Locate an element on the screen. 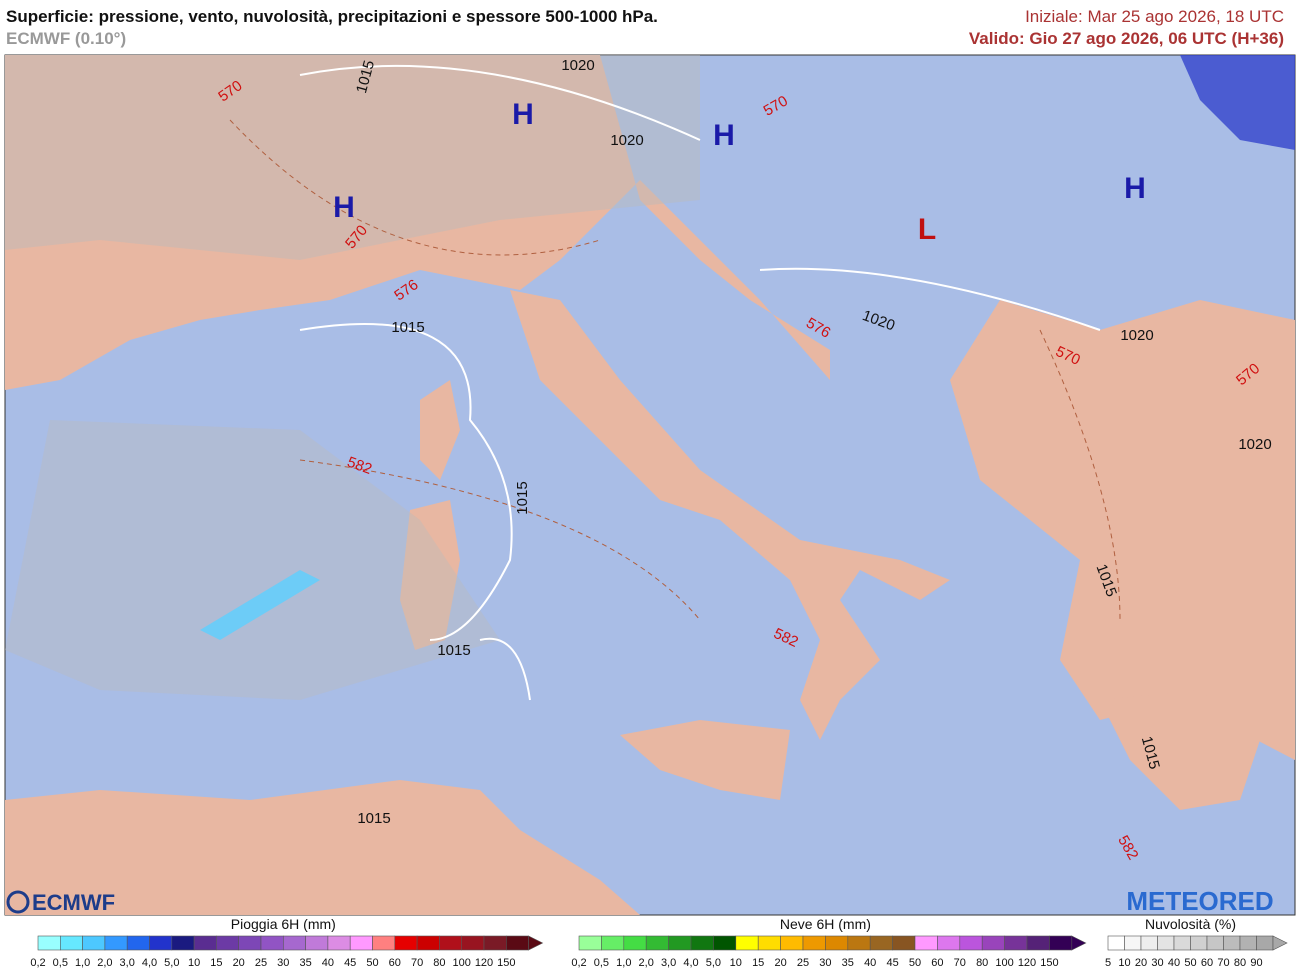 The height and width of the screenshot is (974, 1300). low-pressure: L is located at coordinates (927, 229).